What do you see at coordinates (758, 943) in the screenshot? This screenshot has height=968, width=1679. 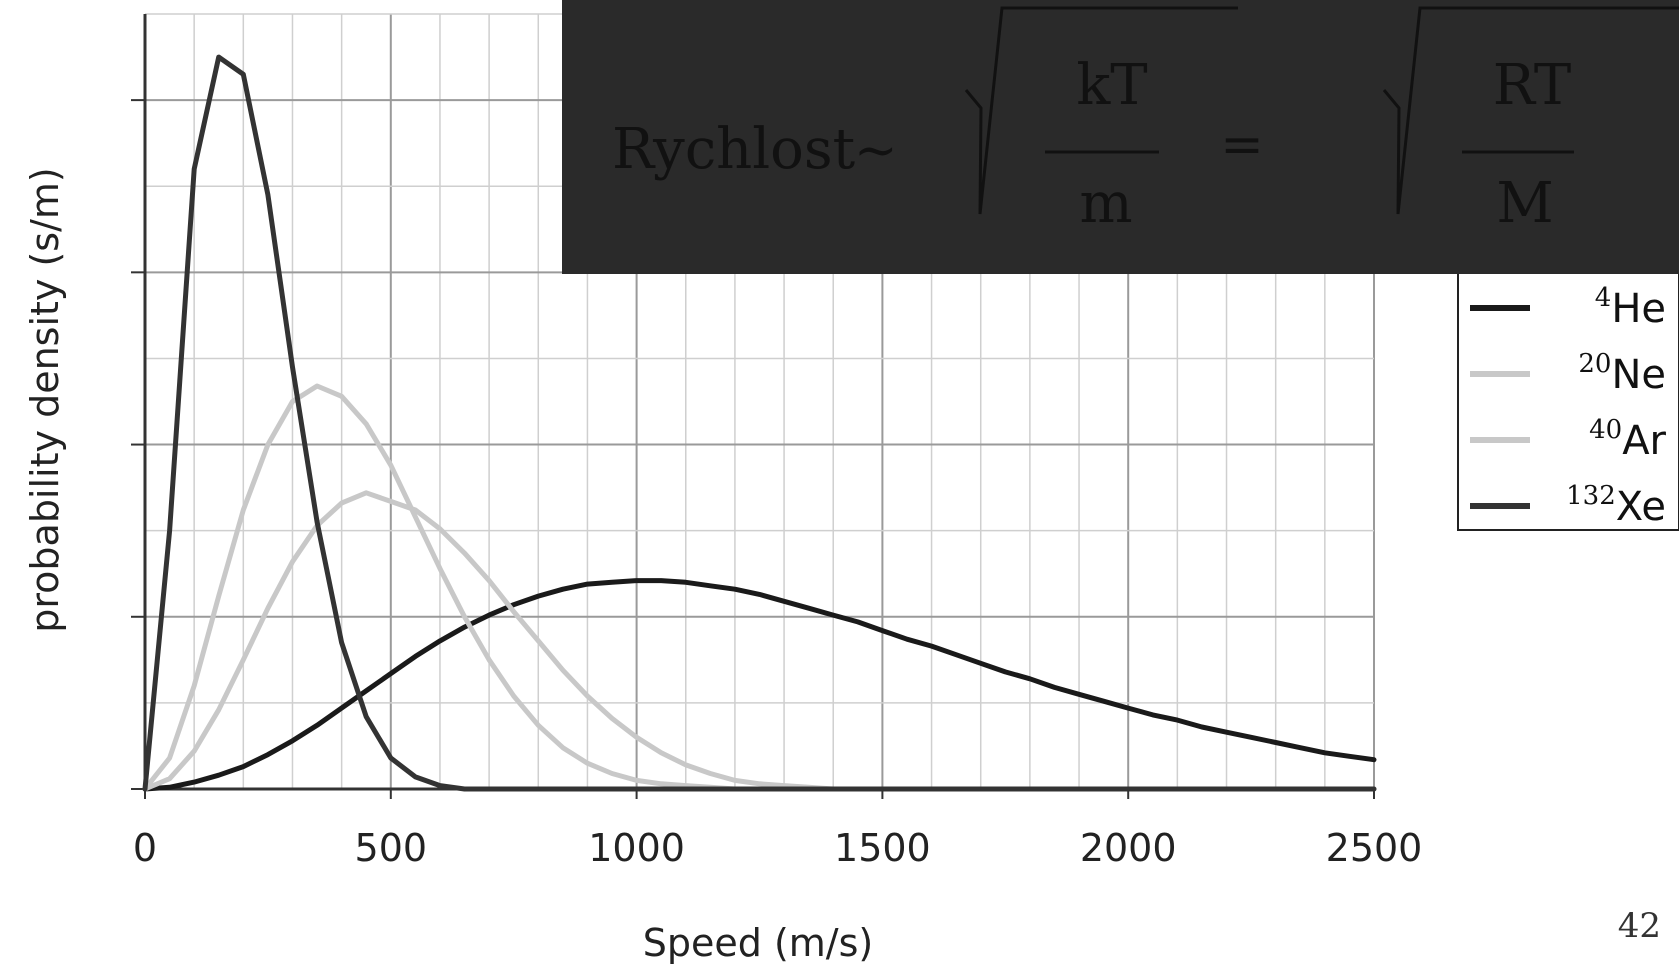 I see `x-axis-label: Speed (m/s)` at bounding box center [758, 943].